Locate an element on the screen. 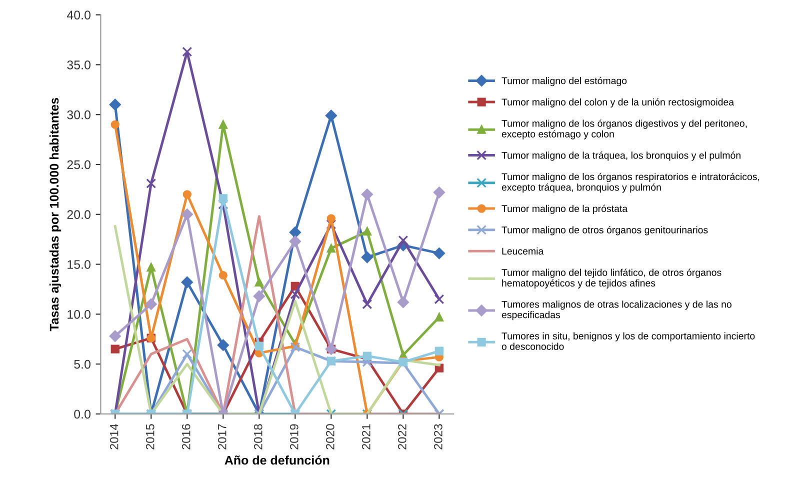 The height and width of the screenshot is (478, 793). legend-label: Tumor maligno del colon y de la unión rectosigmoidea is located at coordinates (618, 103).